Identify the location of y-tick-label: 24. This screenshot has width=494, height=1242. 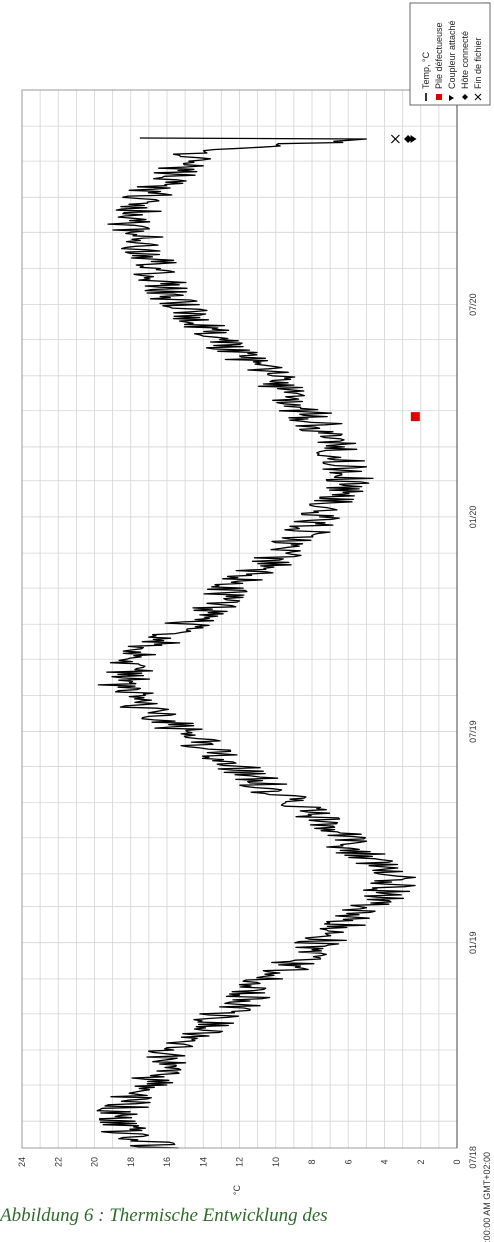
(22, 1162).